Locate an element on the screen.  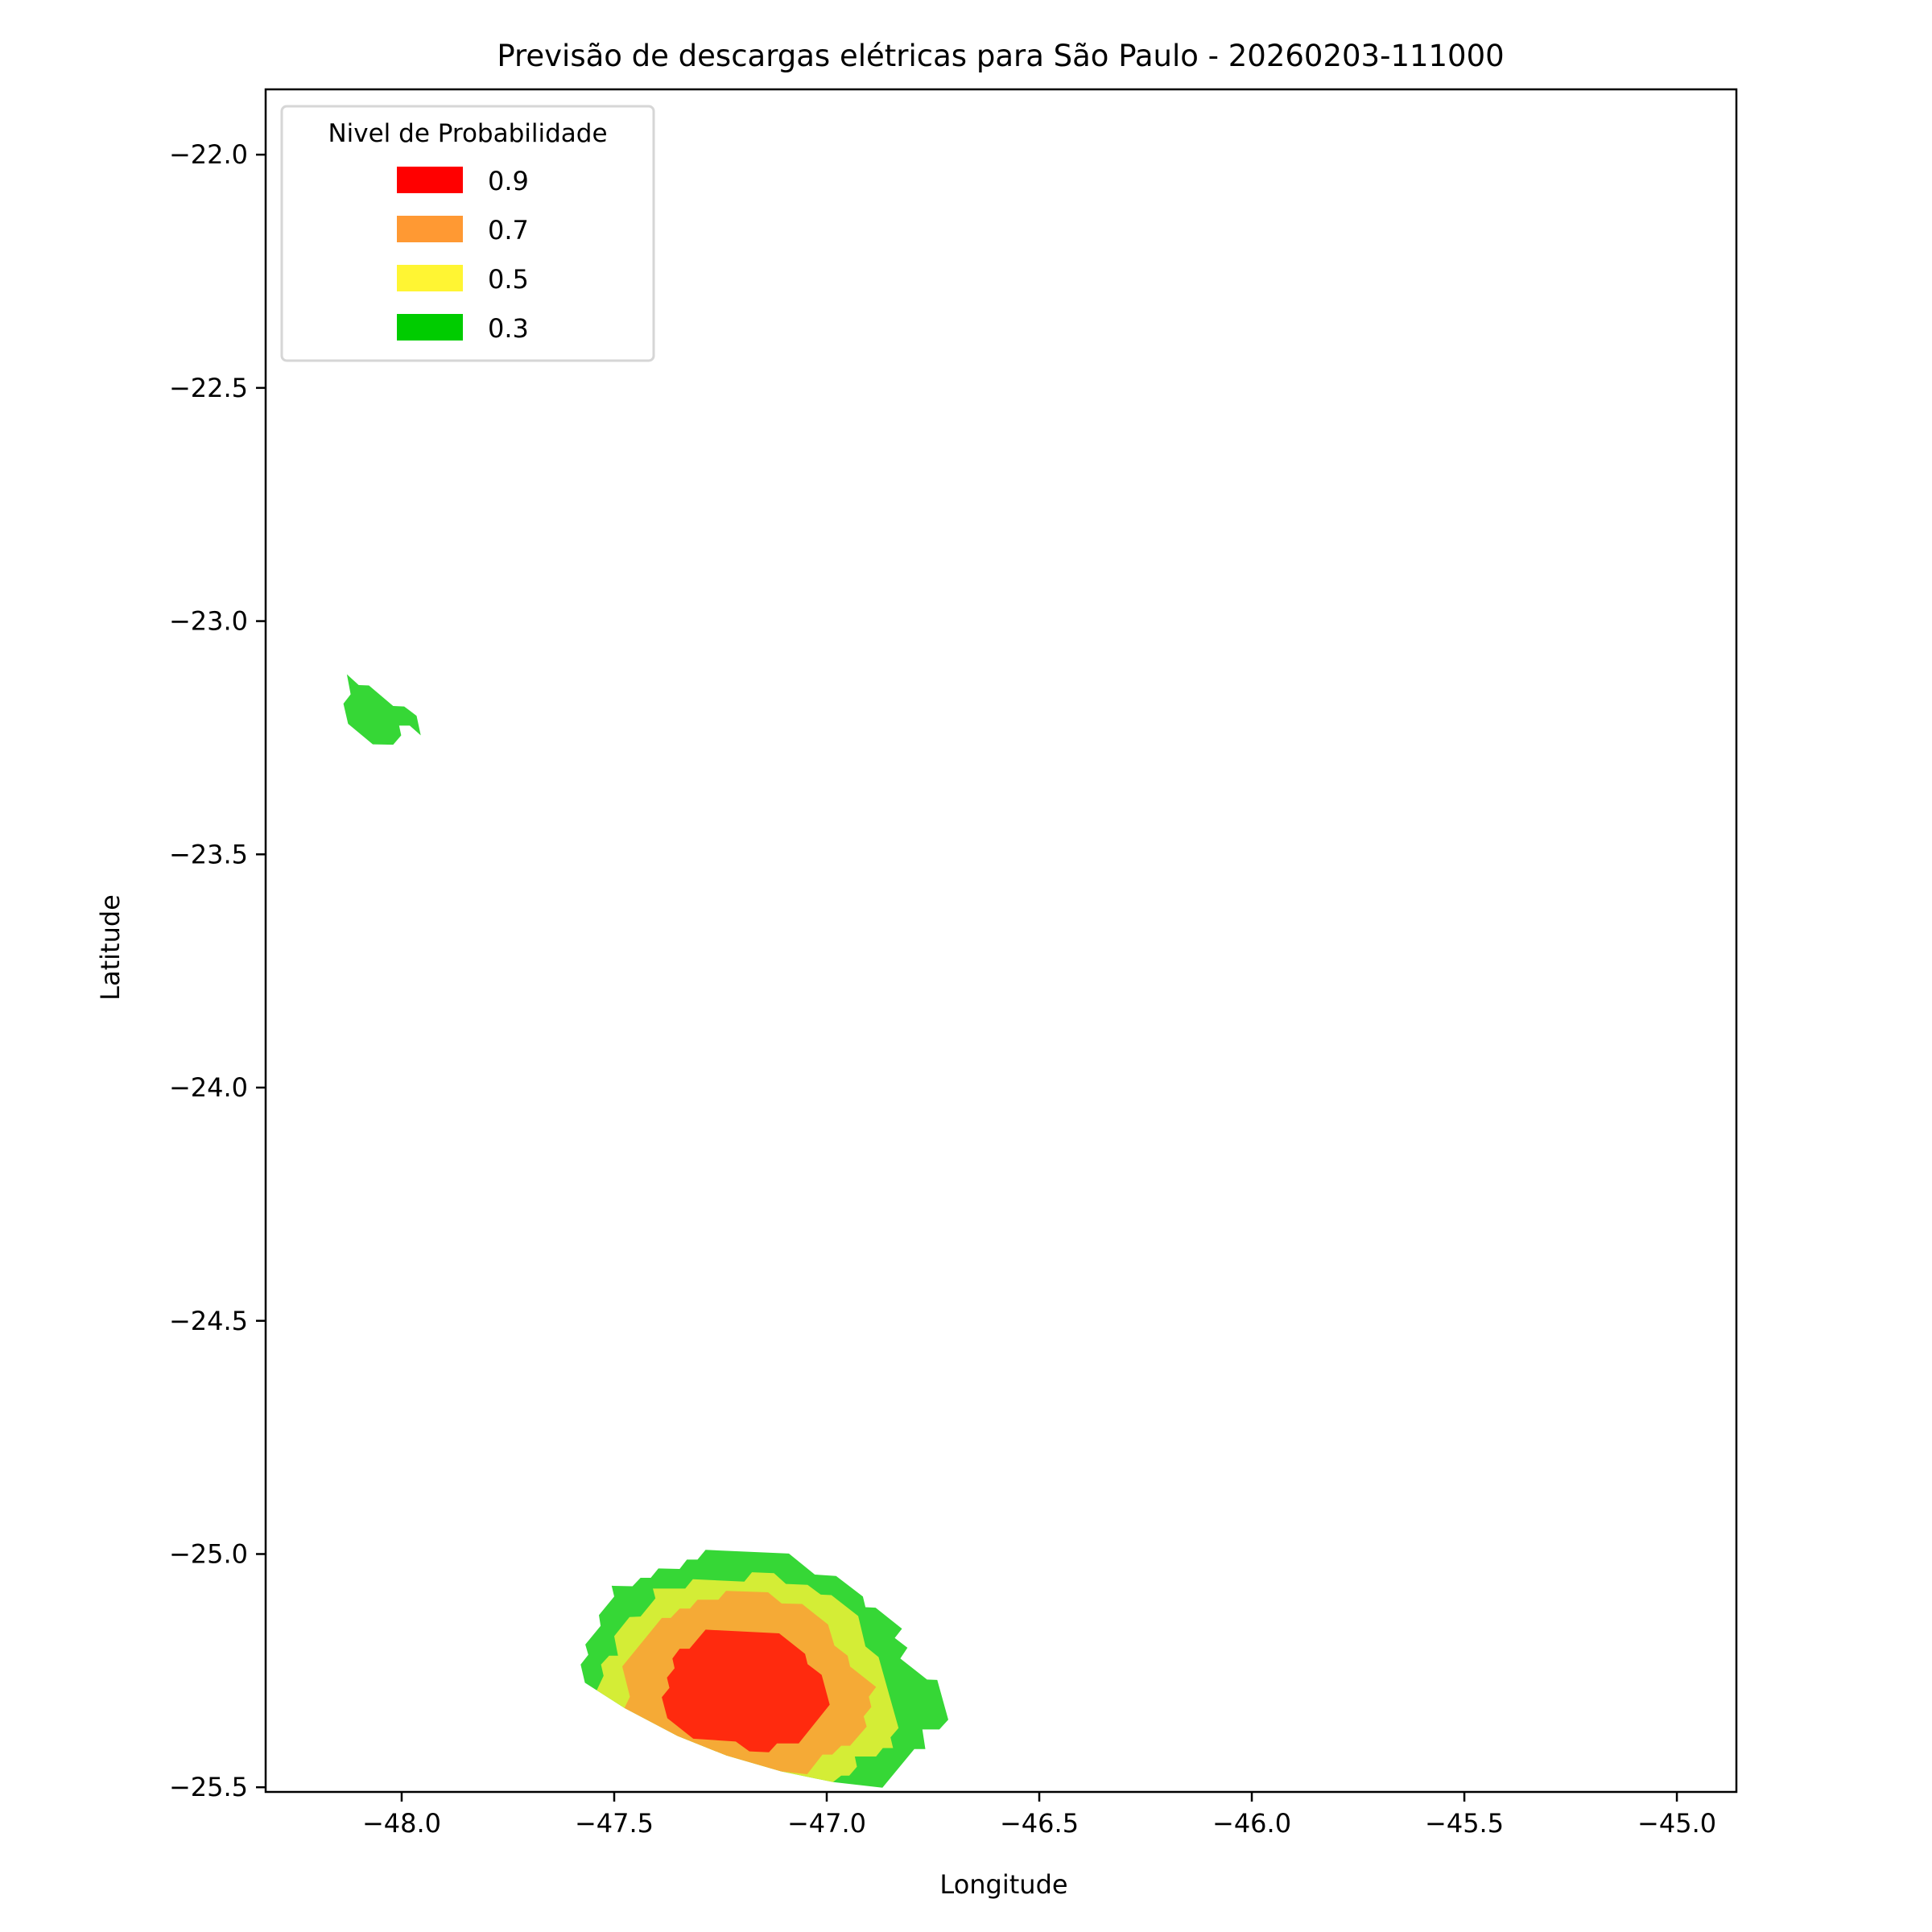
legend-frame is located at coordinates (467, 233).